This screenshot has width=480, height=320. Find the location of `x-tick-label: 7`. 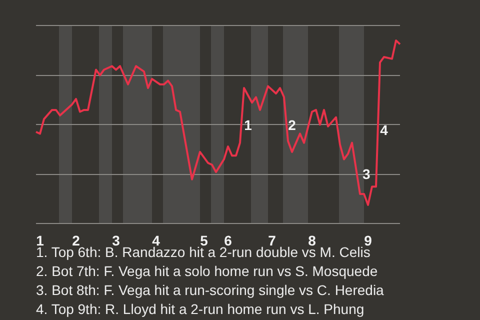

x-tick-label: 7 is located at coordinates (272, 240).